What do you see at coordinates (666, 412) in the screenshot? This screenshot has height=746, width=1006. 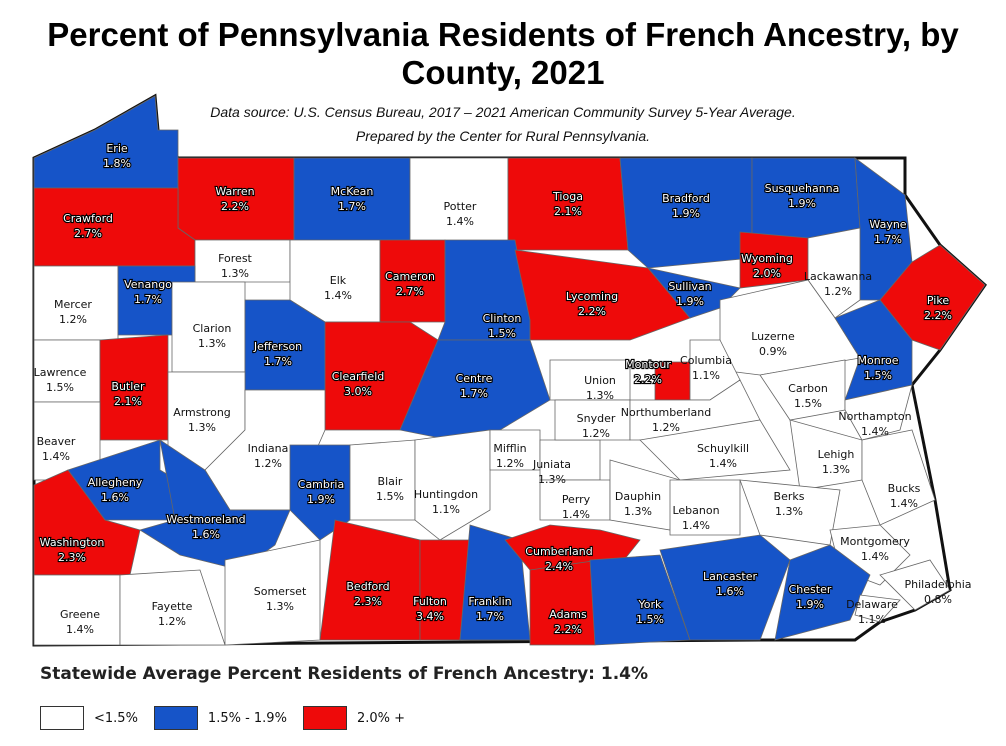 I see `county-name-northumberland: Northumberland` at bounding box center [666, 412].